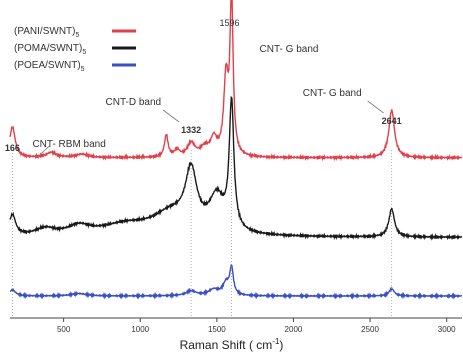 The height and width of the screenshot is (363, 463). I want to click on annotation-5: 1596, so click(230, 23).